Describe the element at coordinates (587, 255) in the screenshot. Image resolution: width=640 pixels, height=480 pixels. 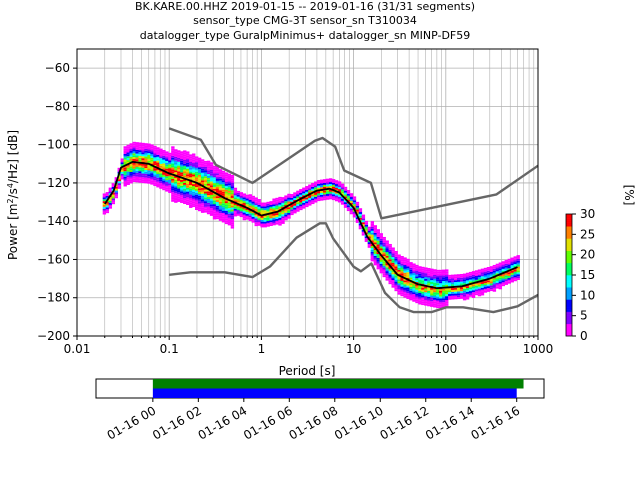
I see `colorbar-tick-label: 20` at that location.